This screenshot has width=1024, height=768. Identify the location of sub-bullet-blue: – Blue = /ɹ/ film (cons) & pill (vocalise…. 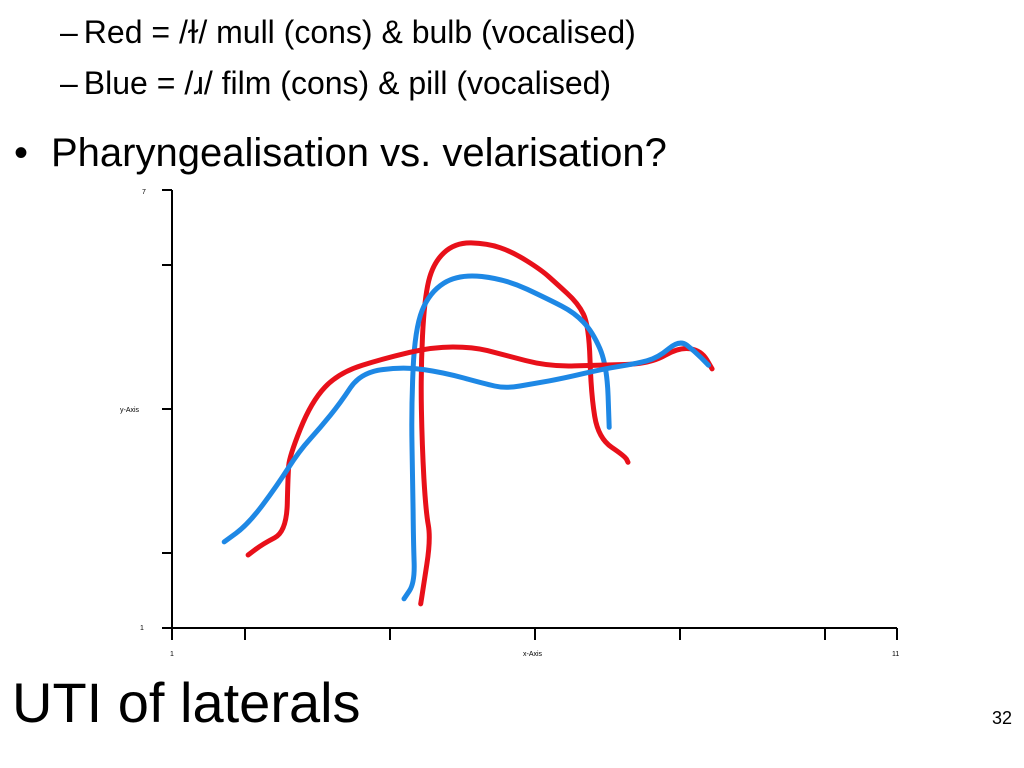
(335, 83).